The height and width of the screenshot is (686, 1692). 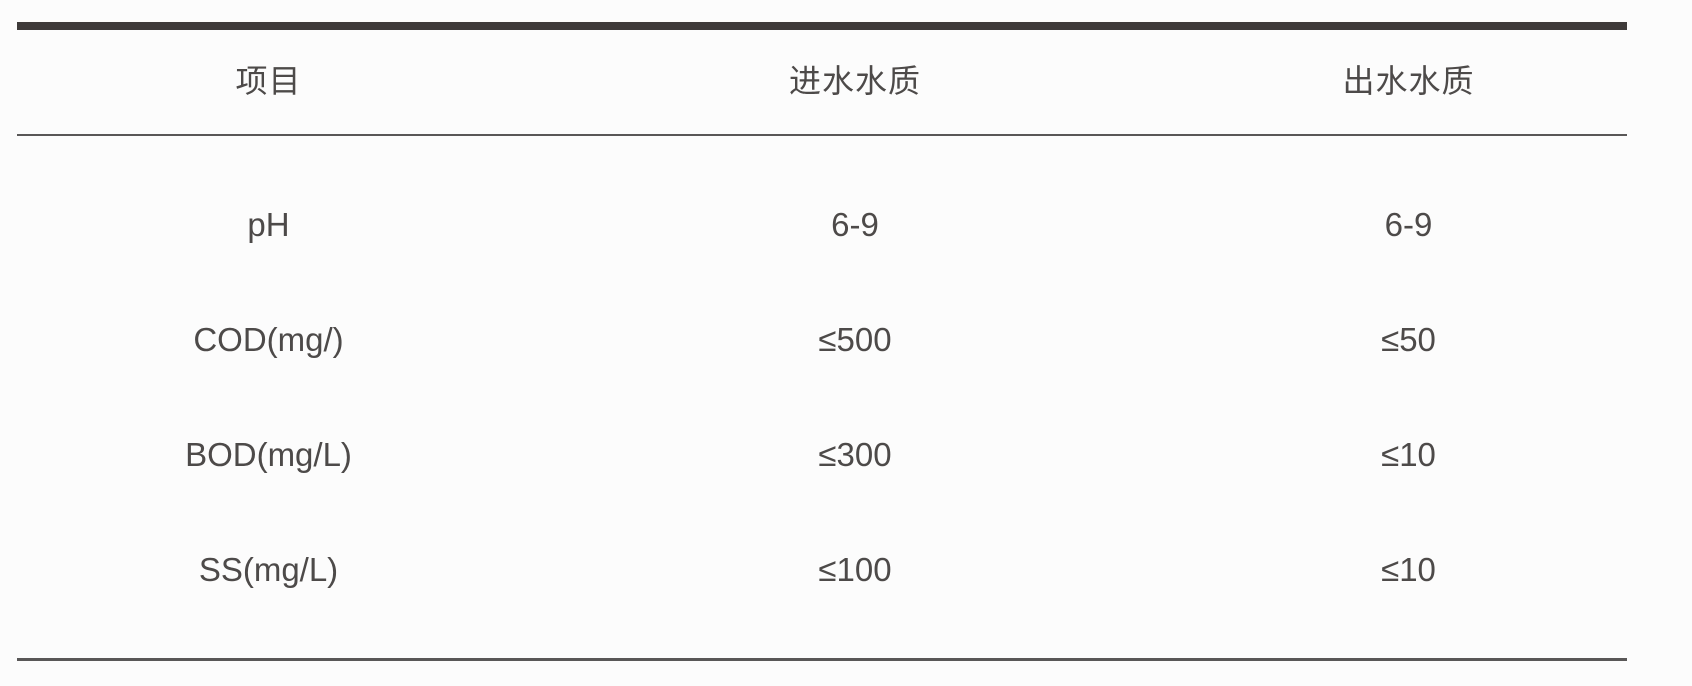 What do you see at coordinates (1408, 225) in the screenshot?
I see `effluent-value: 6-9` at bounding box center [1408, 225].